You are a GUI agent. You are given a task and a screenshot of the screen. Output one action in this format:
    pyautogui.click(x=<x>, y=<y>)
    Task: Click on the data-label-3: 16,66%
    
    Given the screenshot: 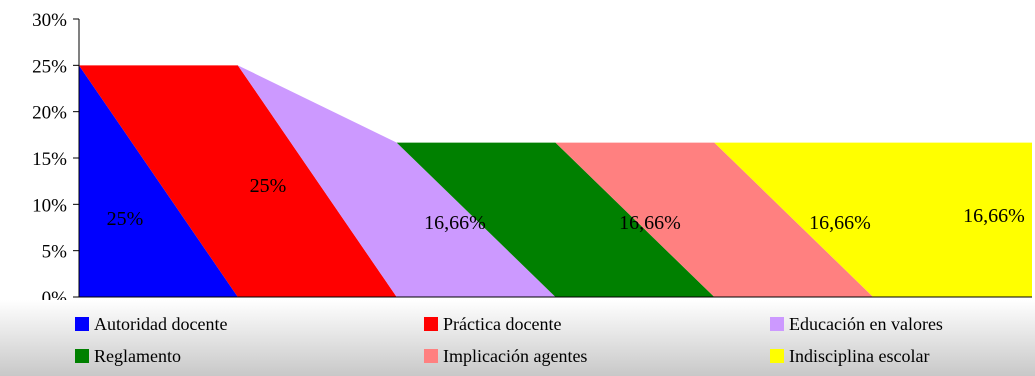 What is the action you would take?
    pyautogui.click(x=455, y=223)
    